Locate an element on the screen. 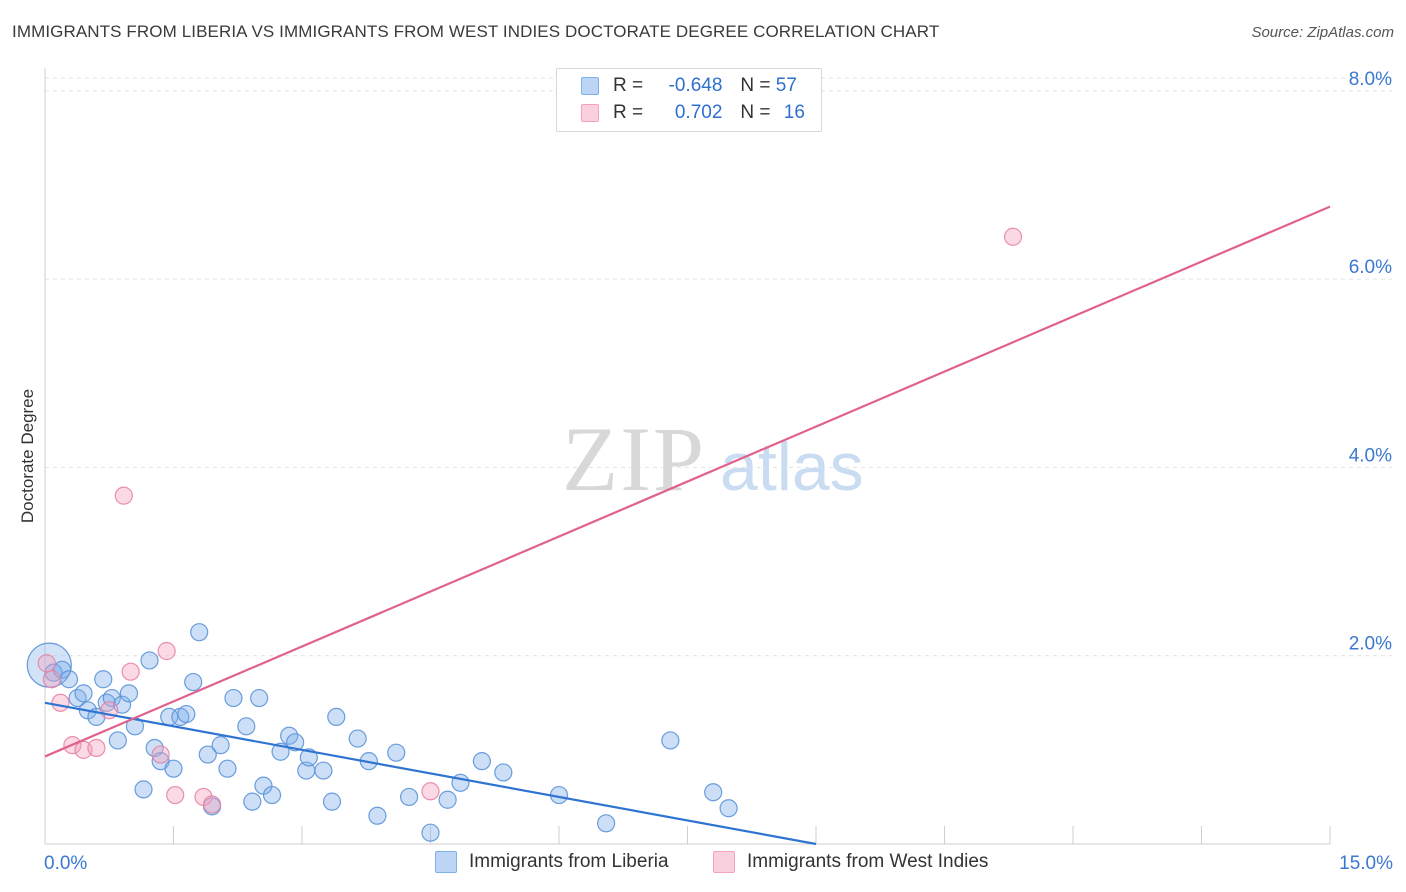 The image size is (1406, 892). series-name-west-indies: Immigrants from West Indies is located at coordinates (868, 861).